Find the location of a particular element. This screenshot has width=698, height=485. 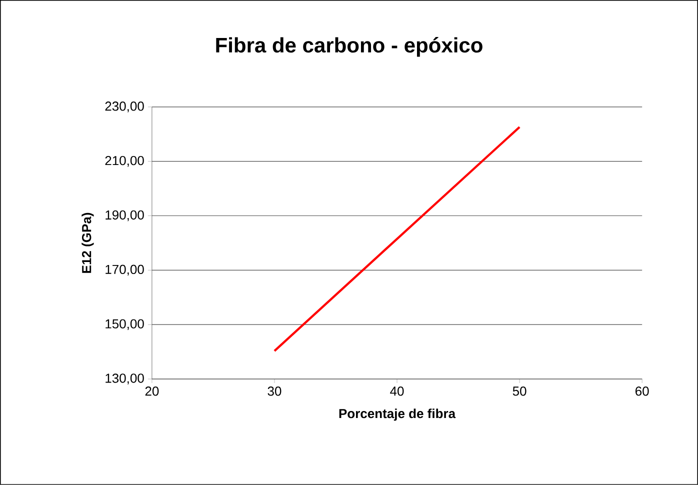

y-tick-label: 210,00 is located at coordinates (124, 161).